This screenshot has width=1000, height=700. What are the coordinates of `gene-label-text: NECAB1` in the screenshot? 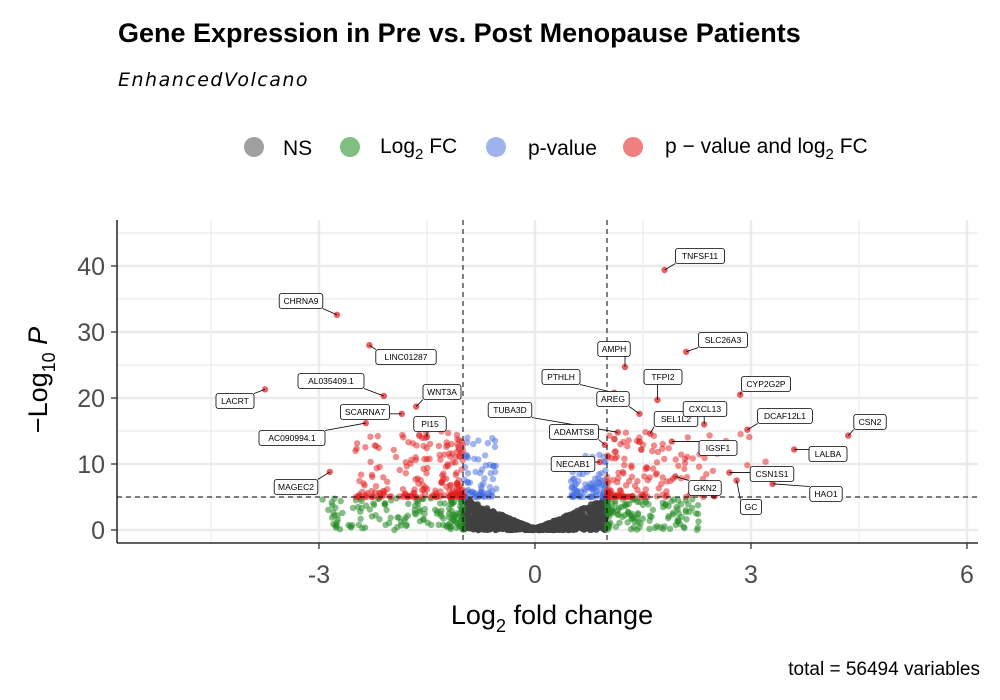 It's located at (573, 464).